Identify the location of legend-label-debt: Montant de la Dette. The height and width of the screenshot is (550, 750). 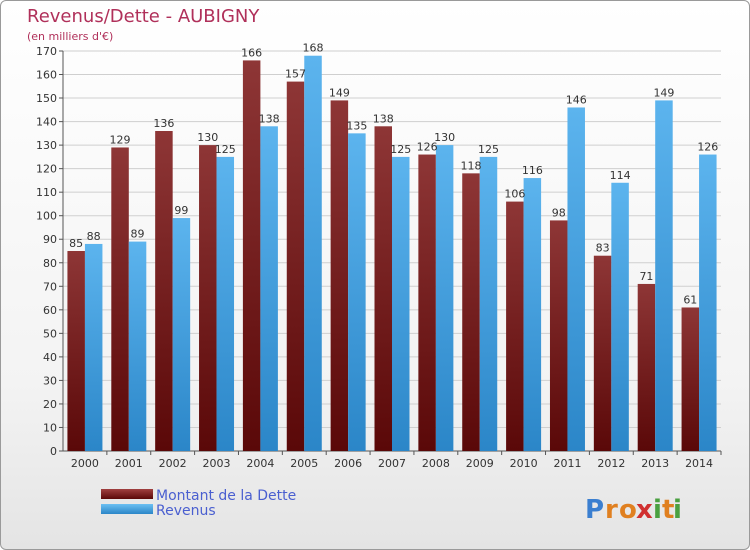
(226, 496).